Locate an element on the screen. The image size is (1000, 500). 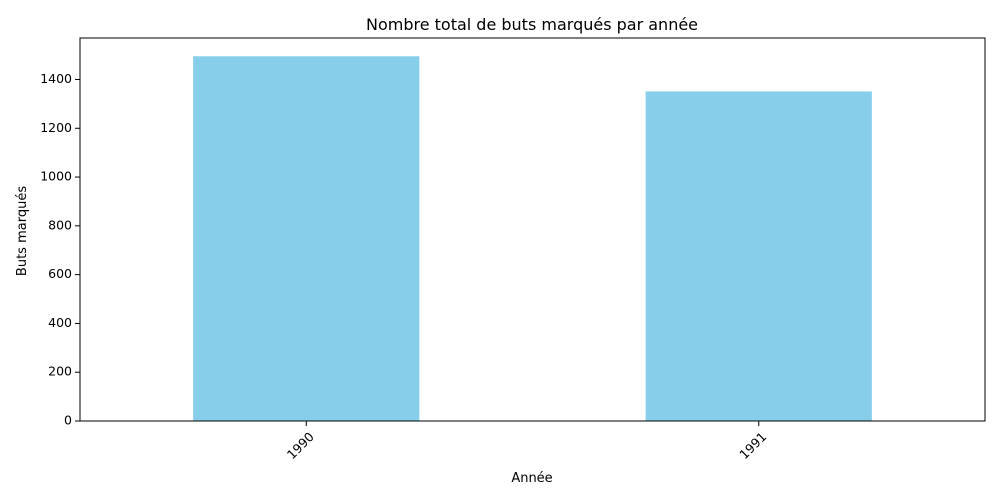
x-axis-ticks: 1990 1991 is located at coordinates (526, 441).